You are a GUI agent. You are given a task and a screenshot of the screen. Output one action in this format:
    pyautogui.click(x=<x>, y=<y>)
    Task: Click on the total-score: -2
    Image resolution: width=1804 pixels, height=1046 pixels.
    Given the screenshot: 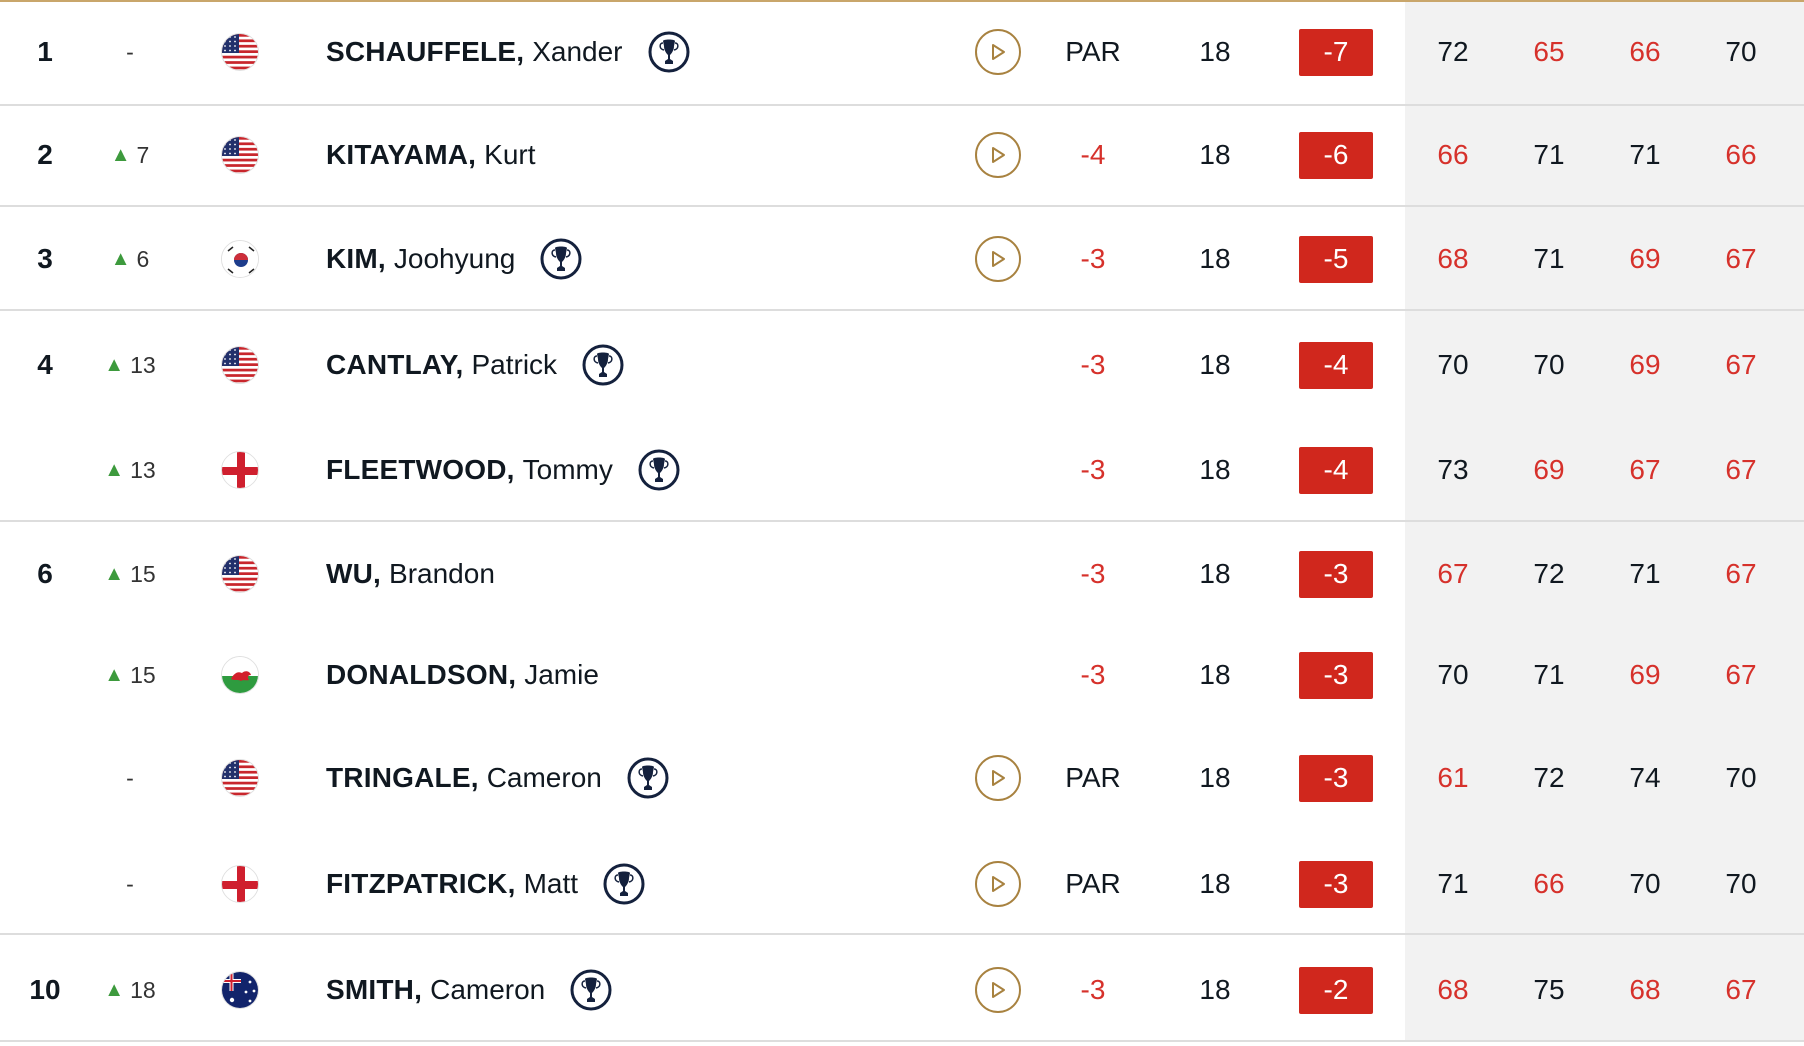 What is the action you would take?
    pyautogui.click(x=1336, y=990)
    